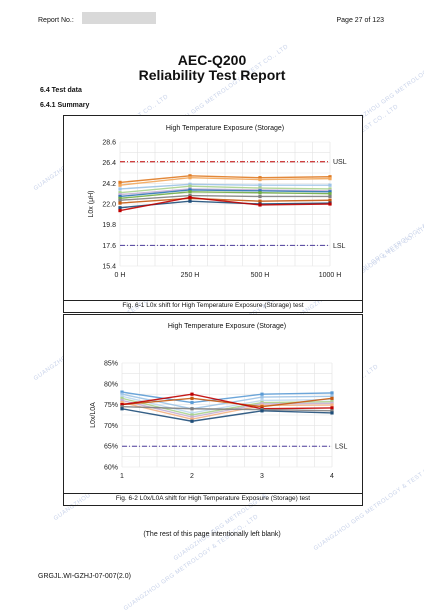 This screenshot has width=424, height=612. What do you see at coordinates (192, 476) in the screenshot?
I see `x-tick-label: 2` at bounding box center [192, 476].